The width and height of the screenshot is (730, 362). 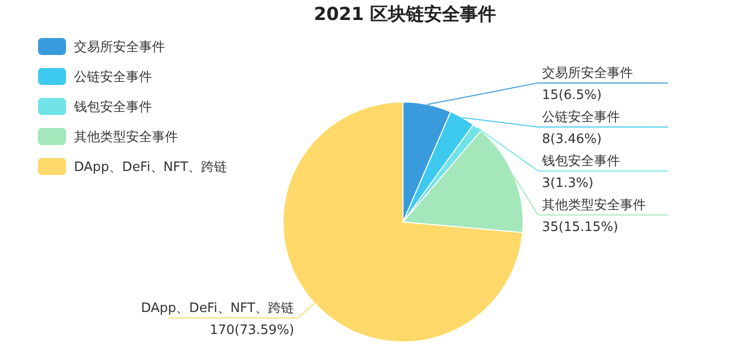 What do you see at coordinates (568, 183) in the screenshot?
I see `data-label: 3(1.3%)` at bounding box center [568, 183].